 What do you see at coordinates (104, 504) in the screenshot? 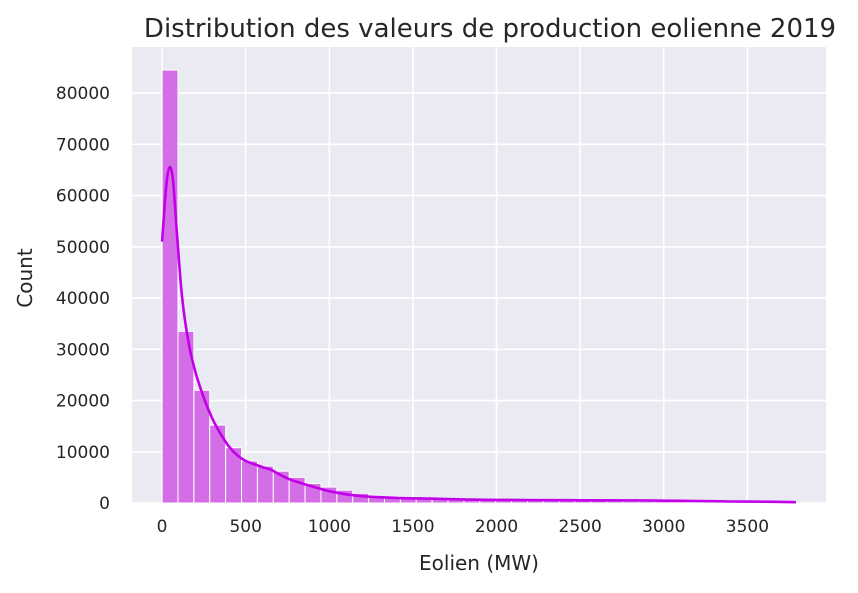
I see `y-tick-label: 0` at bounding box center [104, 504].